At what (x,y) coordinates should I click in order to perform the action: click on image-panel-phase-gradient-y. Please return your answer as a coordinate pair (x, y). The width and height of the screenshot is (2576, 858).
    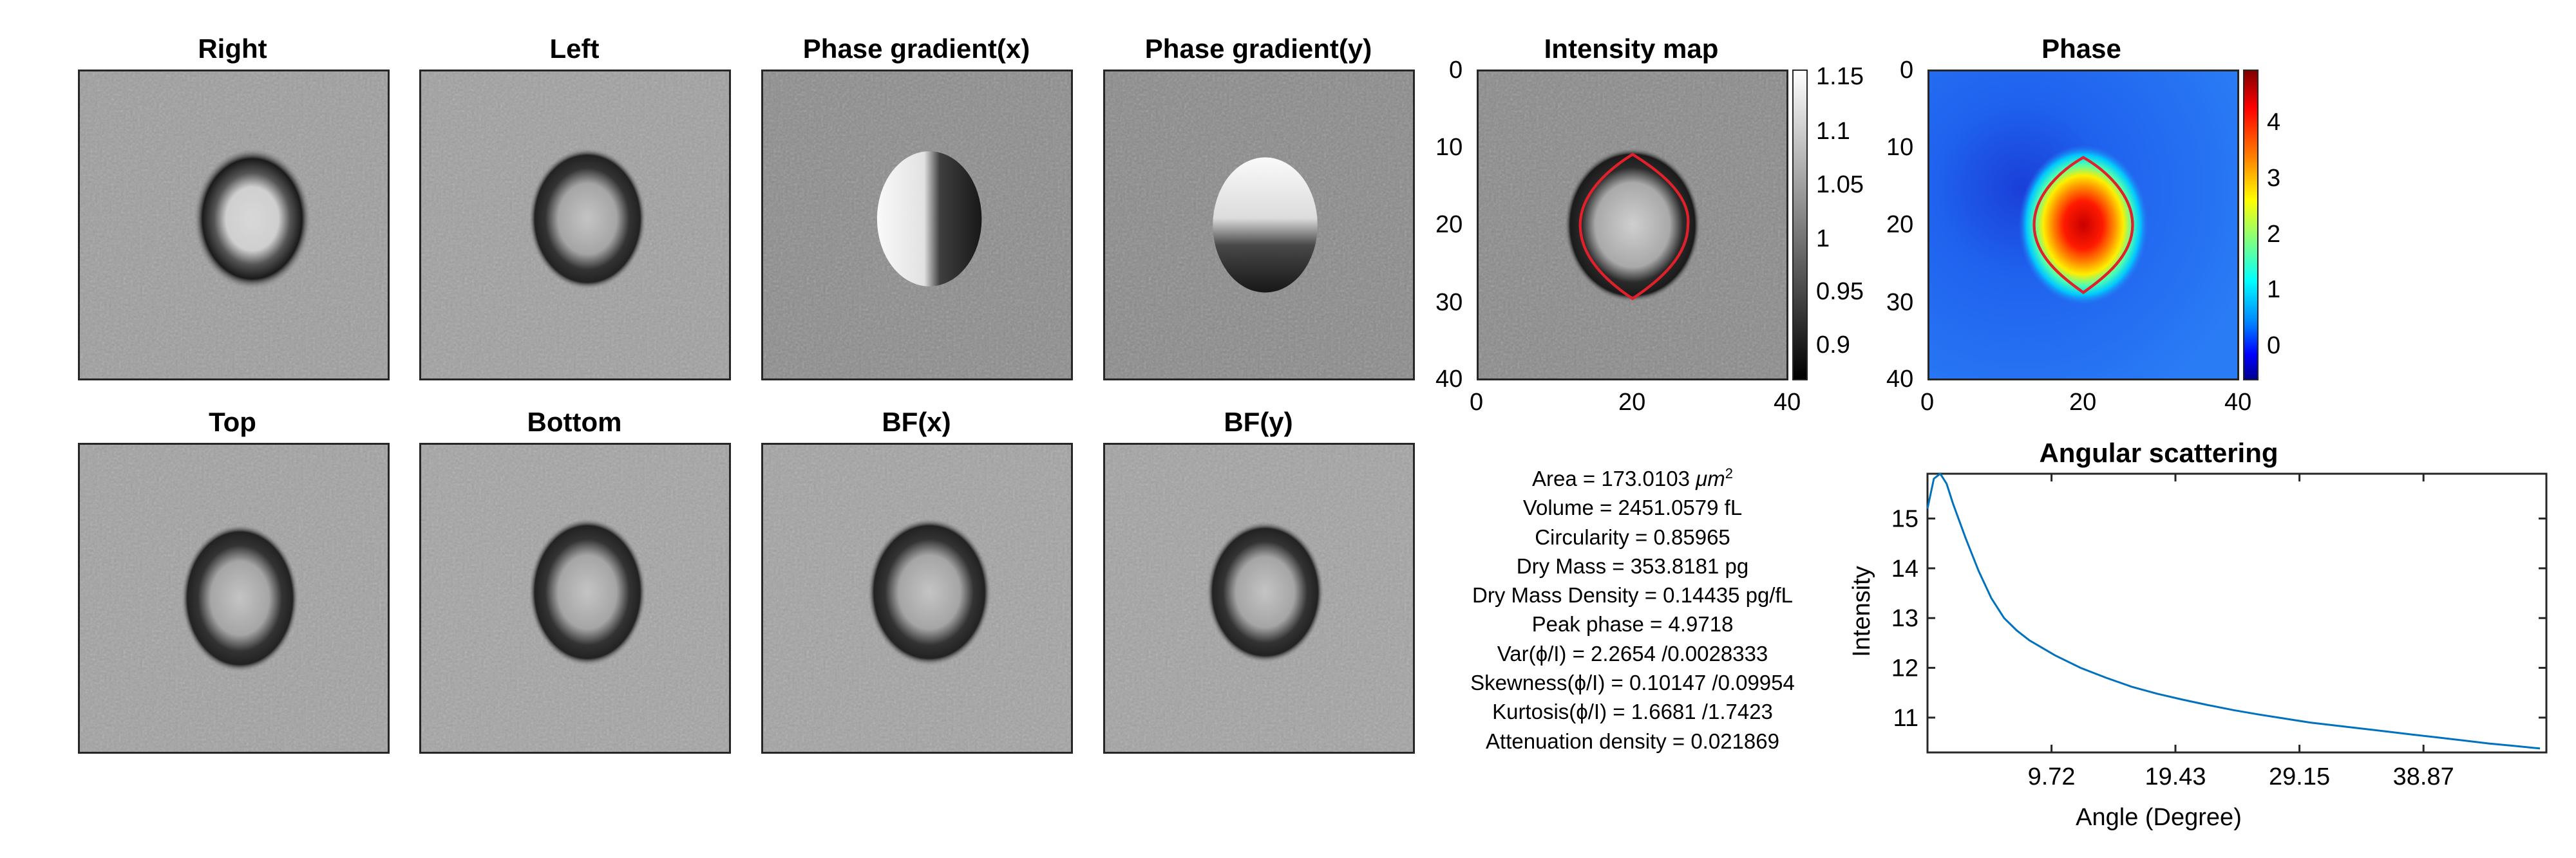
    Looking at the image, I should click on (1259, 225).